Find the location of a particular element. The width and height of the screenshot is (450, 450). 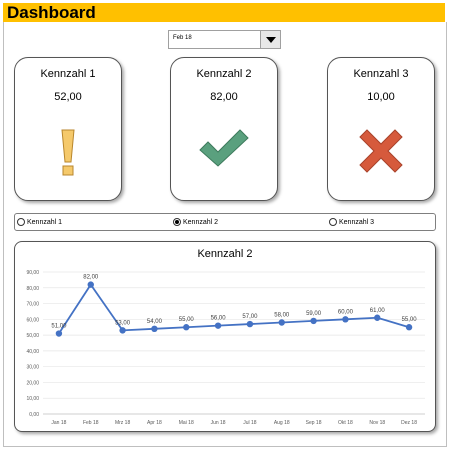

radio-label: Kennzahl 1 is located at coordinates (45, 222).